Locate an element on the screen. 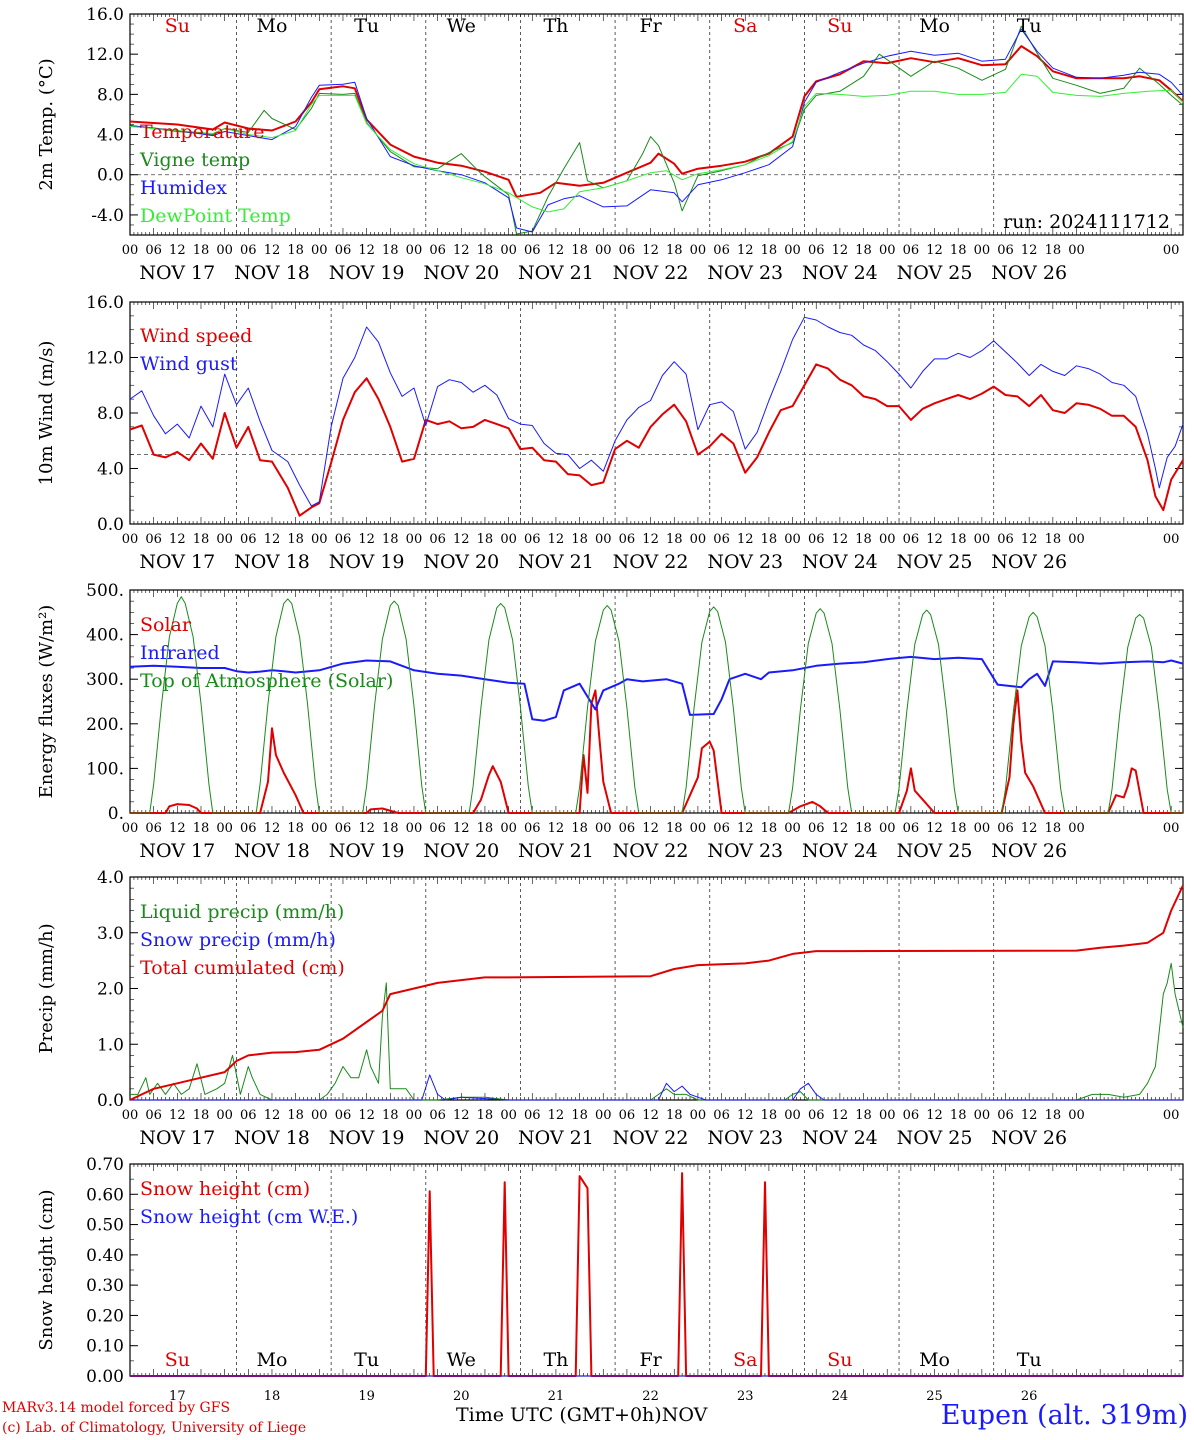 This screenshot has width=1194, height=1440. y-tick-label: 8.0 is located at coordinates (110, 95).